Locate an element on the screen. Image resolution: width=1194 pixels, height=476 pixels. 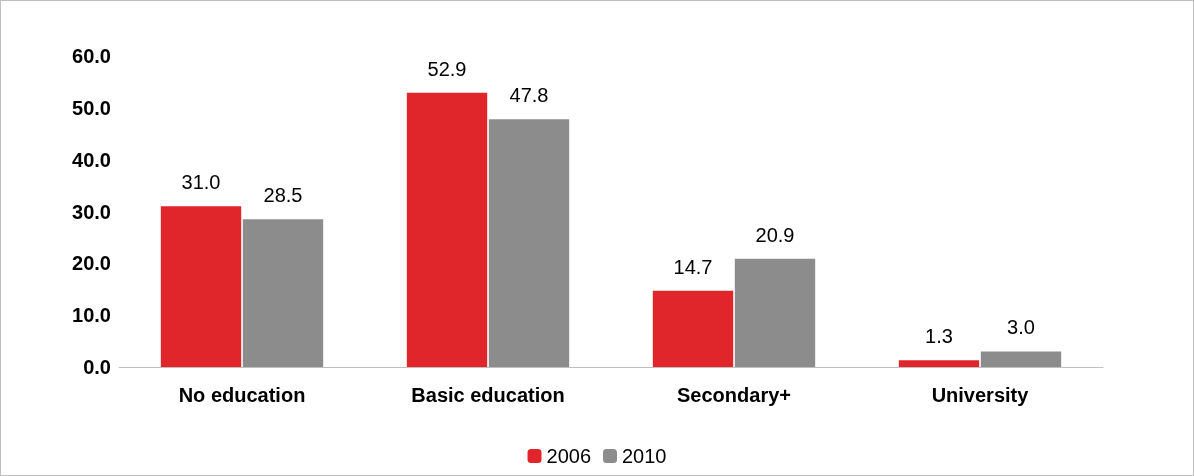
data-label: 28.5 is located at coordinates (283, 195).